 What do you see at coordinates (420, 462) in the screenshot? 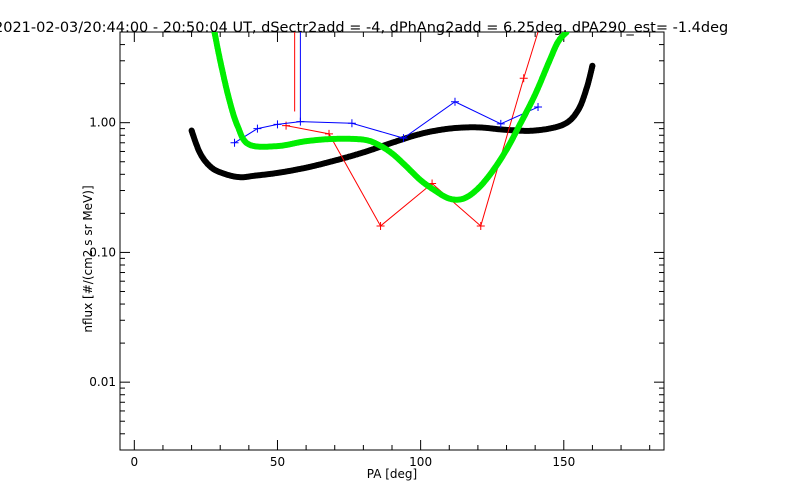
I see `x-tick-label: 100` at bounding box center [420, 462].